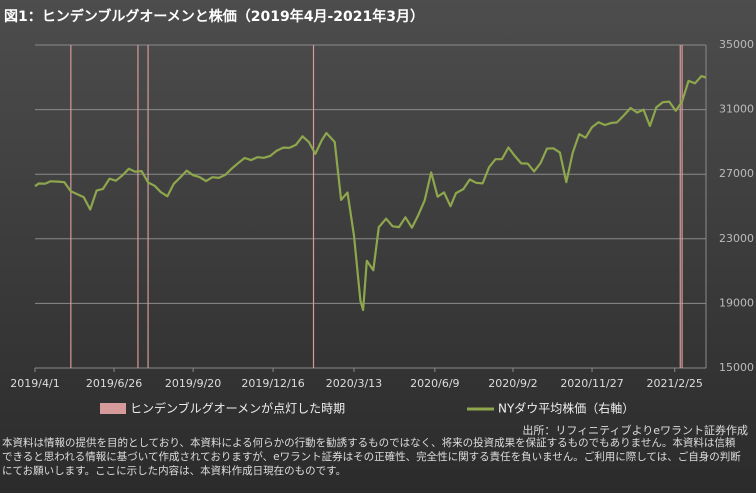  What do you see at coordinates (512, 383) in the screenshot?
I see `x-tick-label: 2020/9/2` at bounding box center [512, 383].